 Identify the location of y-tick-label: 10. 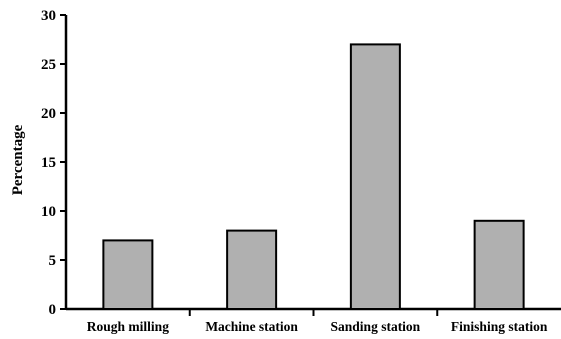
(48, 212).